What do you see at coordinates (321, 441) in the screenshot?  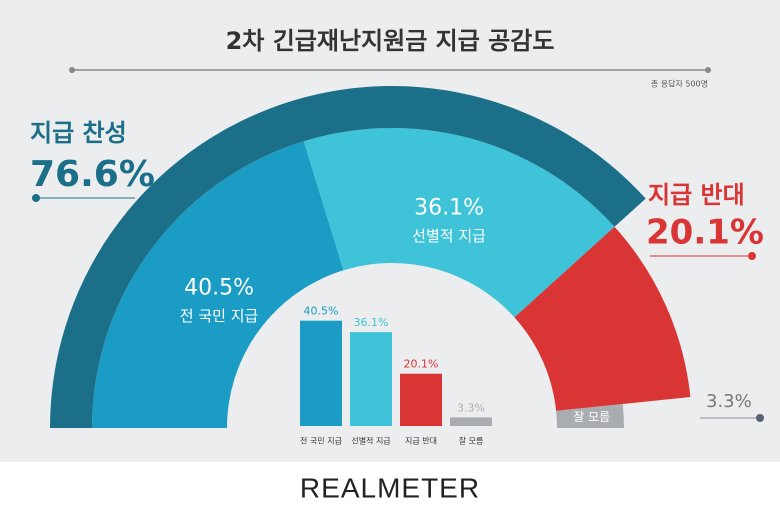 I see `bar-category-label: 전 국민 지급` at bounding box center [321, 441].